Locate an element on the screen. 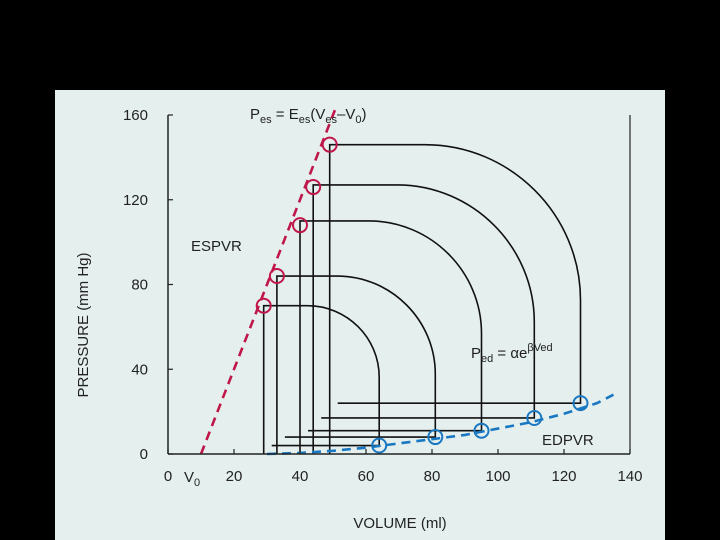 This screenshot has height=540, width=720. v0-label: V0 is located at coordinates (192, 479).